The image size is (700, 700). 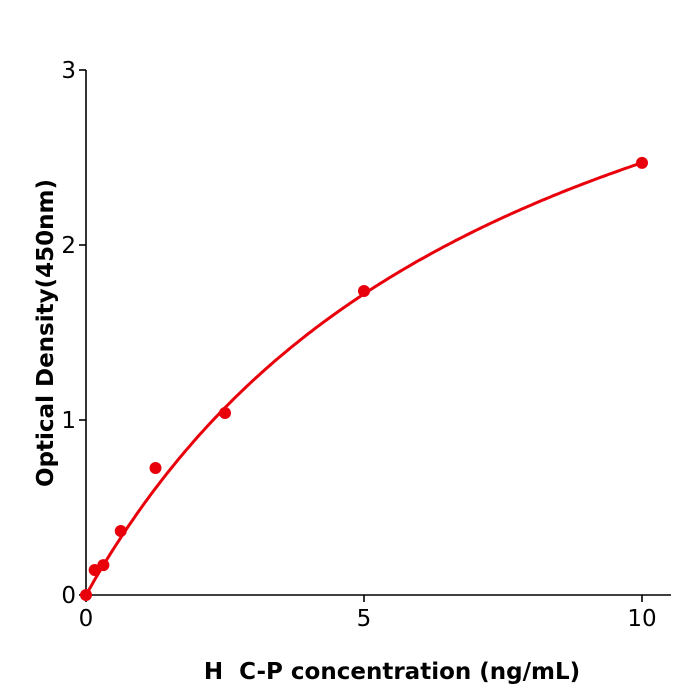 What do you see at coordinates (68, 71) in the screenshot?
I see `y-tick-label: 3` at bounding box center [68, 71].